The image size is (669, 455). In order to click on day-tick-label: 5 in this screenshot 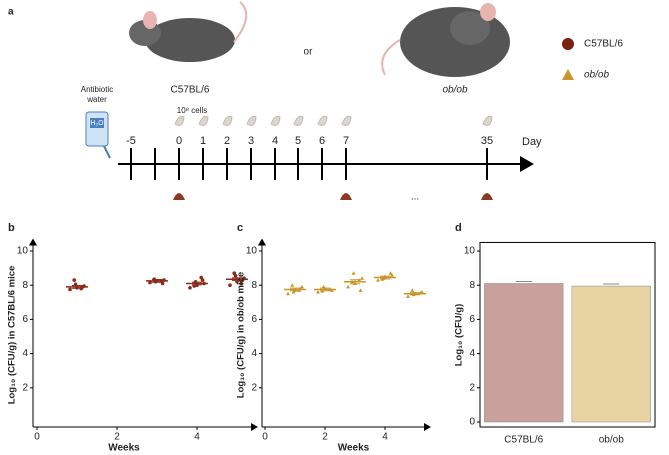, I will do `click(298, 141)`.